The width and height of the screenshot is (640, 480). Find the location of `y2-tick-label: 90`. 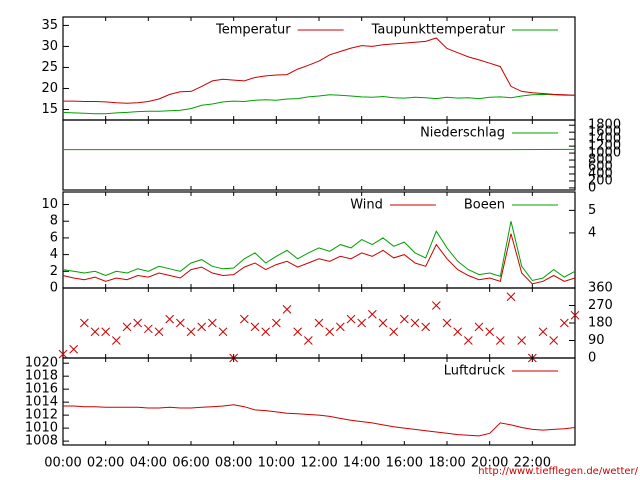

y2-tick-label: 90 is located at coordinates (596, 340).